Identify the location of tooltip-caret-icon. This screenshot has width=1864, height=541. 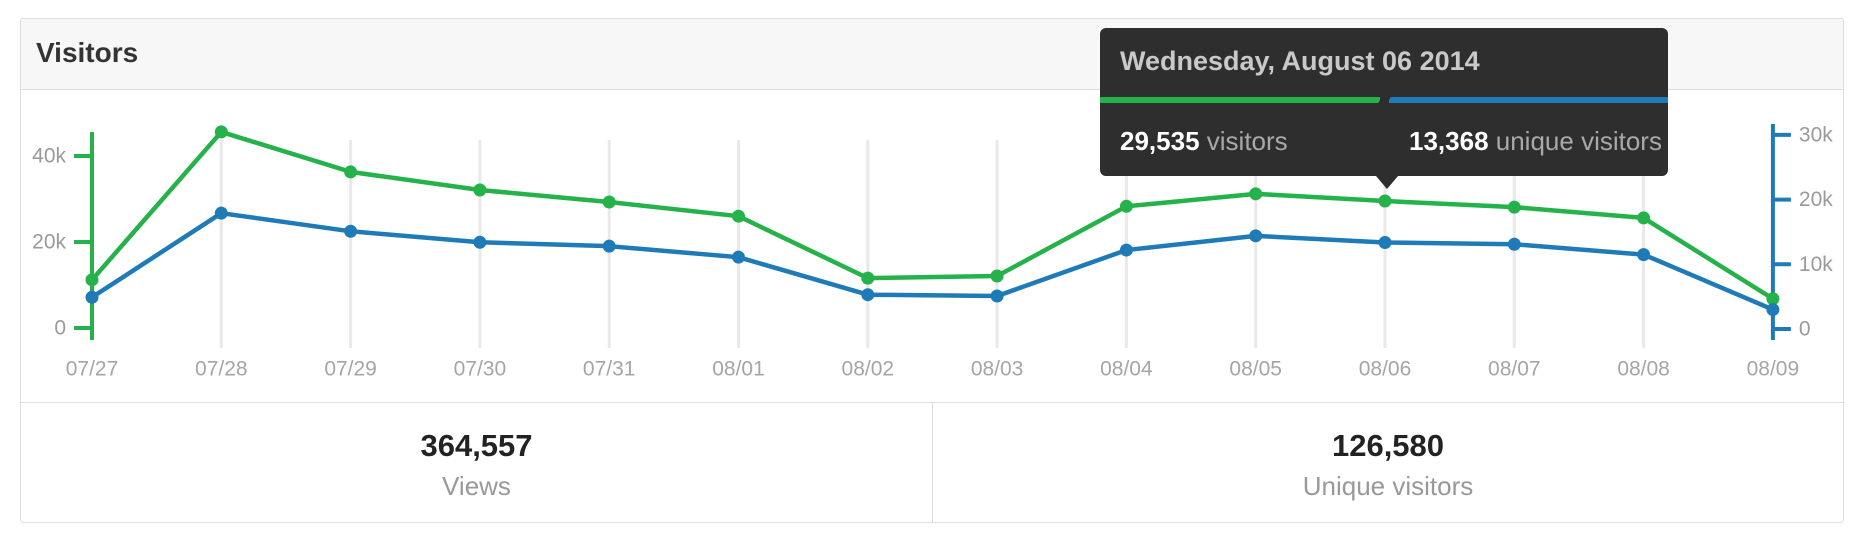
(1387, 182).